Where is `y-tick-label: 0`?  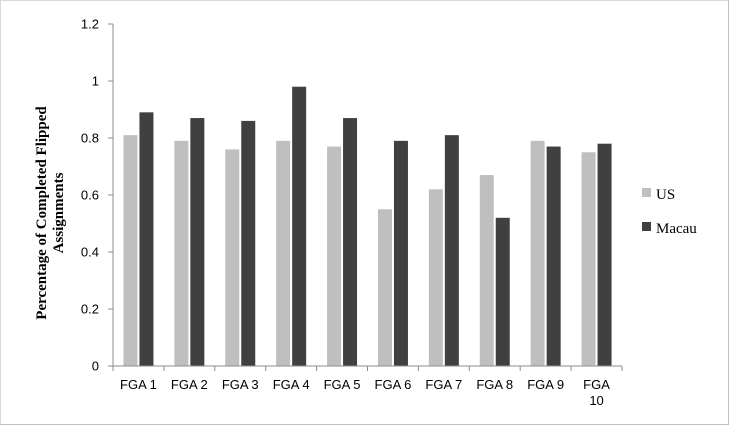
y-tick-label: 0 is located at coordinates (95, 366).